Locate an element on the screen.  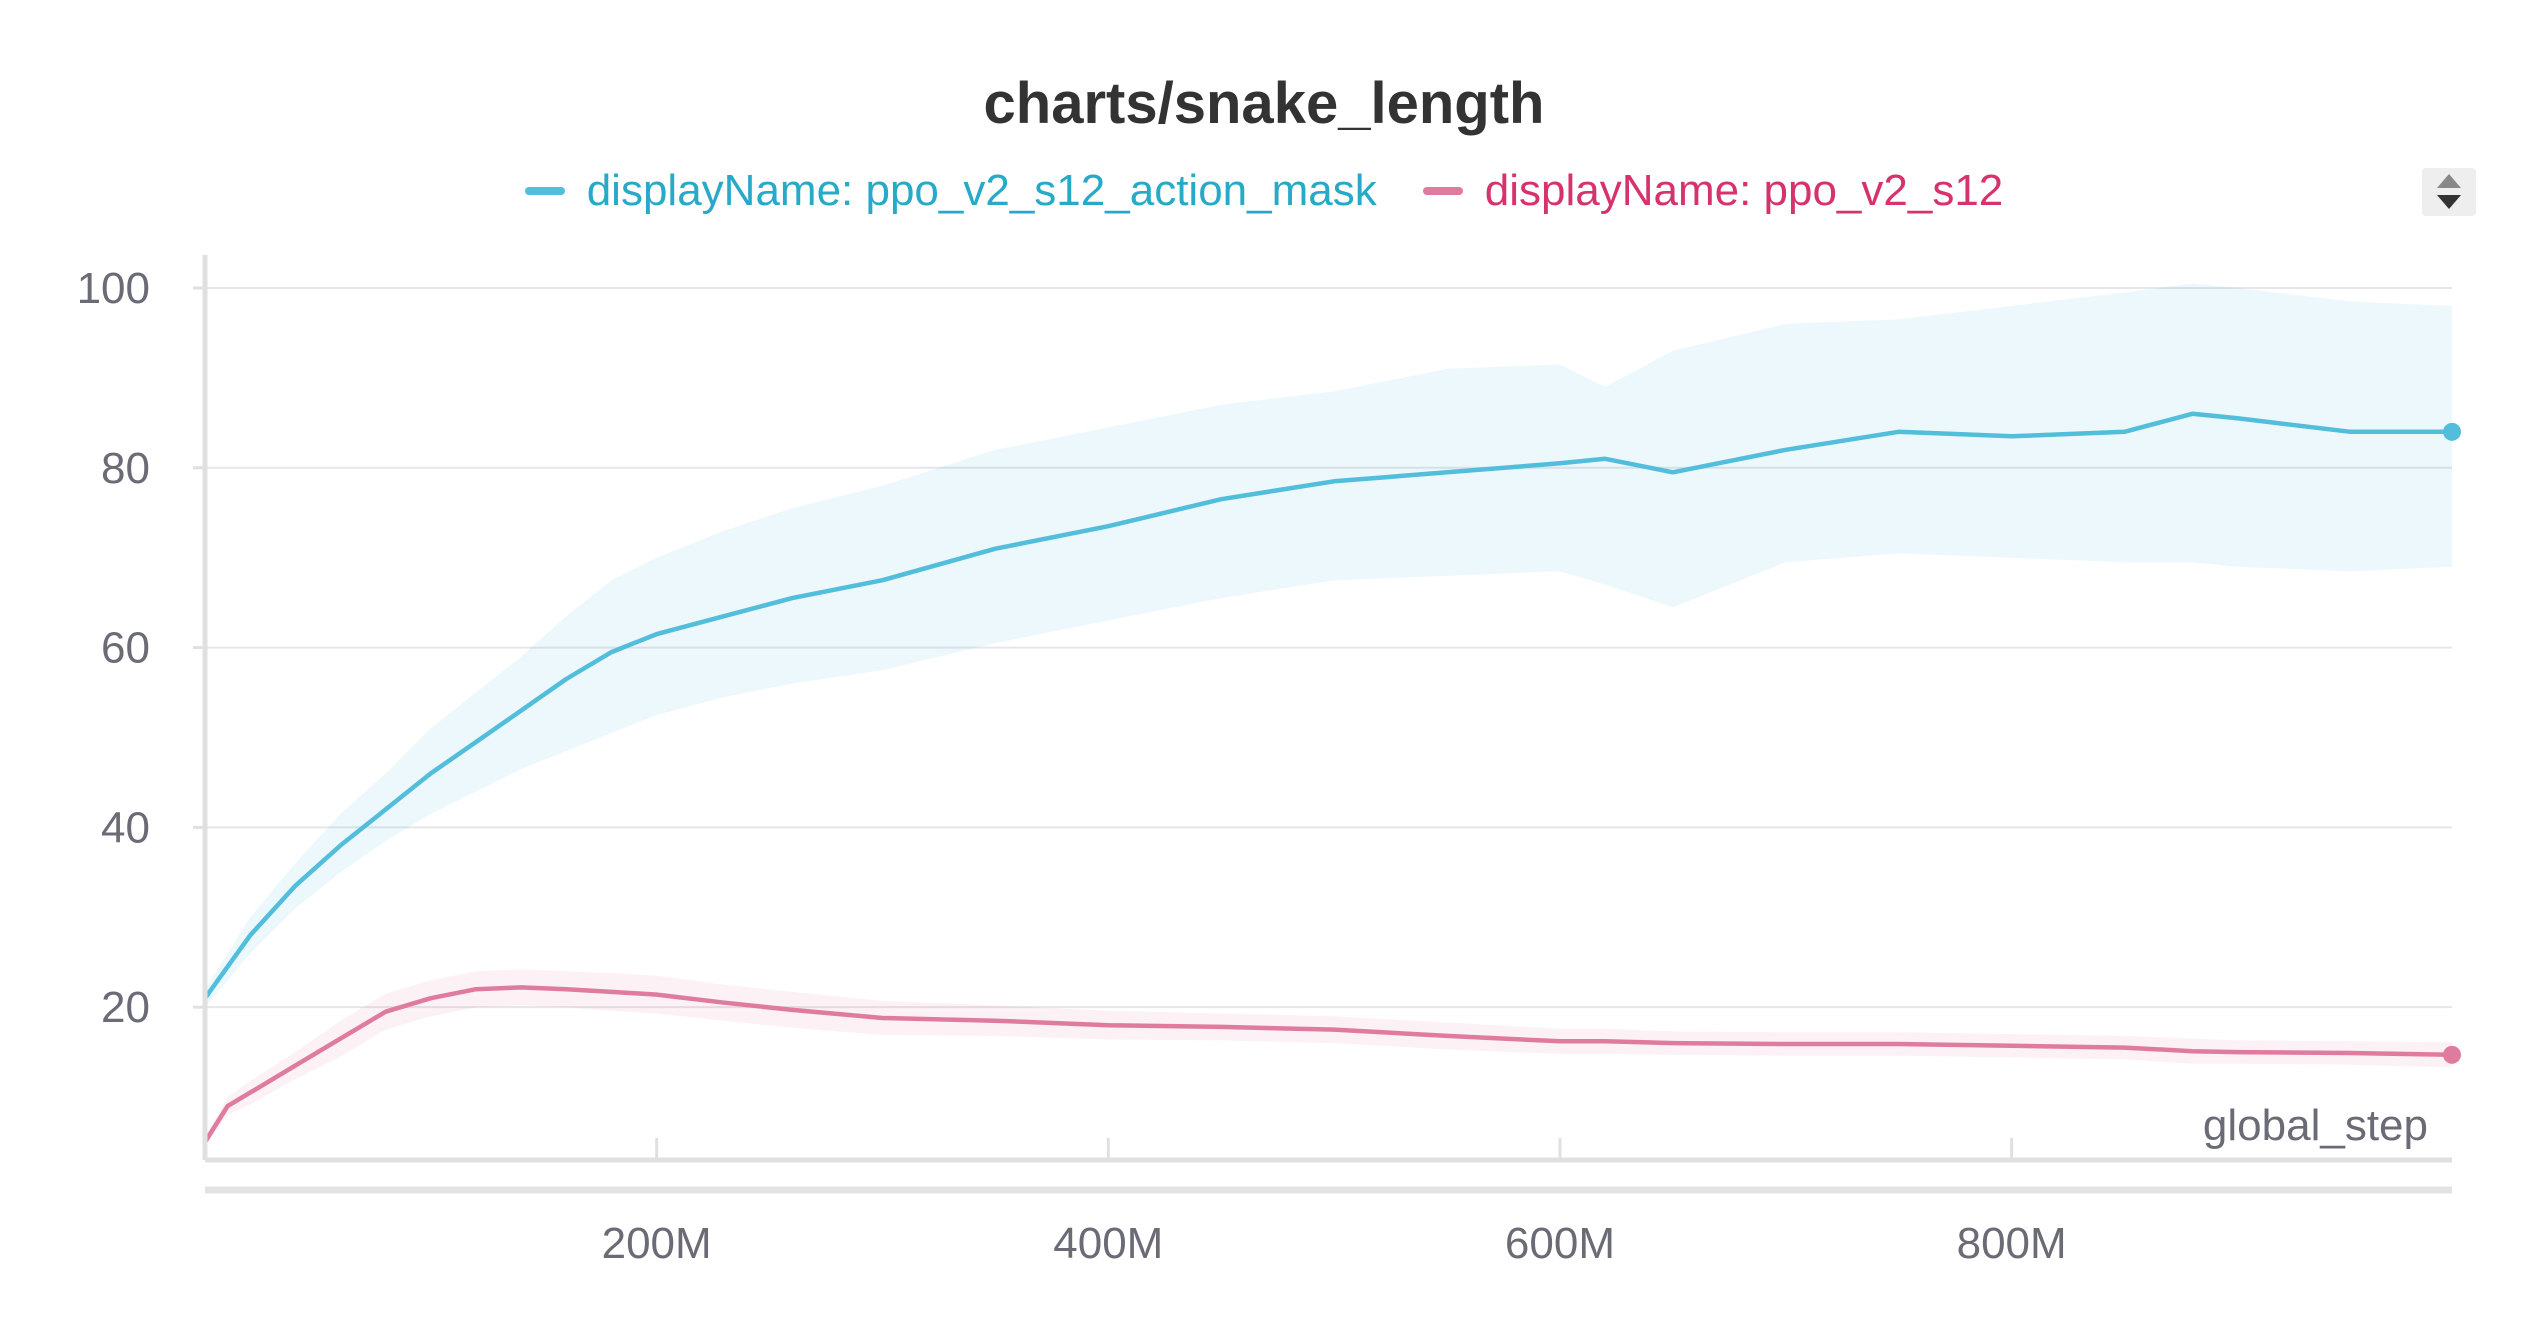
chevron-down-icon is located at coordinates (2449, 202).